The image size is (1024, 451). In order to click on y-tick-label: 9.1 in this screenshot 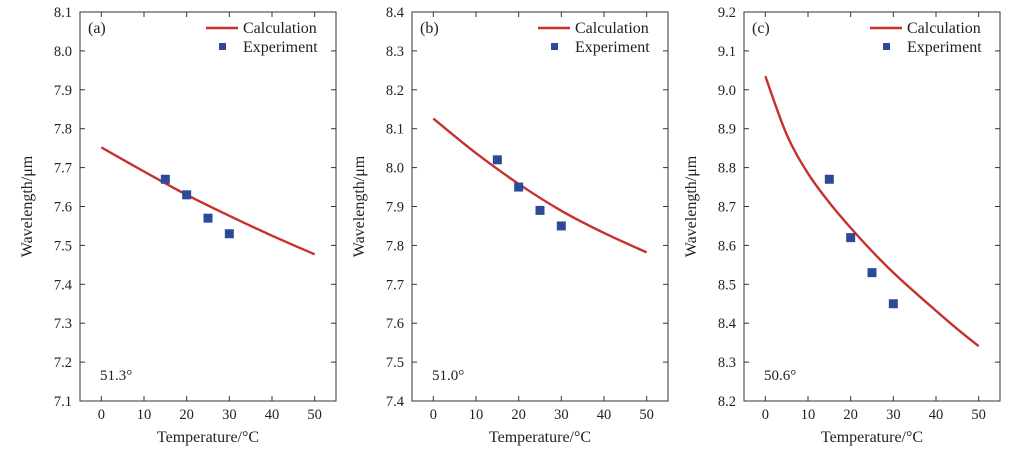, I will do `click(727, 52)`.